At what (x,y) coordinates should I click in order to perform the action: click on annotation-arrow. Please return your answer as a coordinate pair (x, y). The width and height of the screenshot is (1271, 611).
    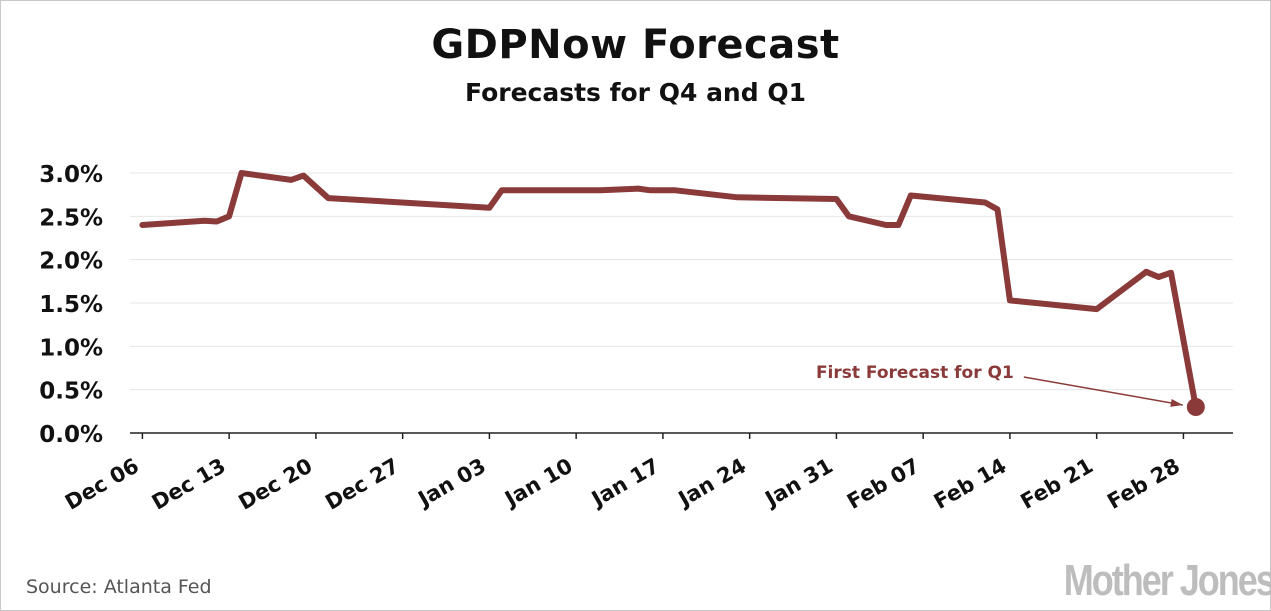
    Looking at the image, I should click on (1103, 391).